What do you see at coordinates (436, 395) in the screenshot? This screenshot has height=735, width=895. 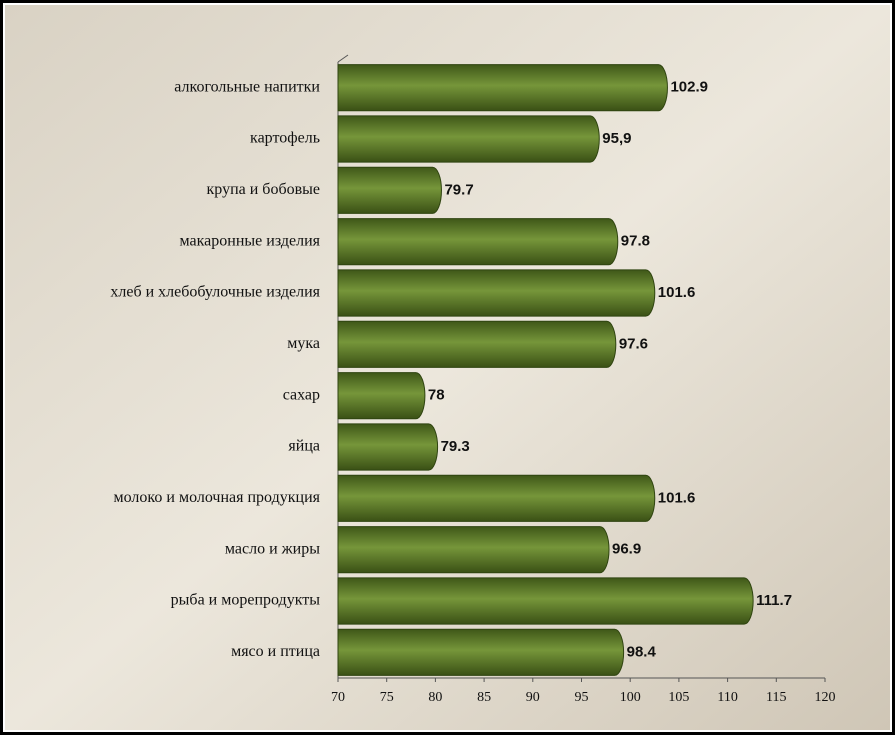 I see `value-label: 78` at bounding box center [436, 395].